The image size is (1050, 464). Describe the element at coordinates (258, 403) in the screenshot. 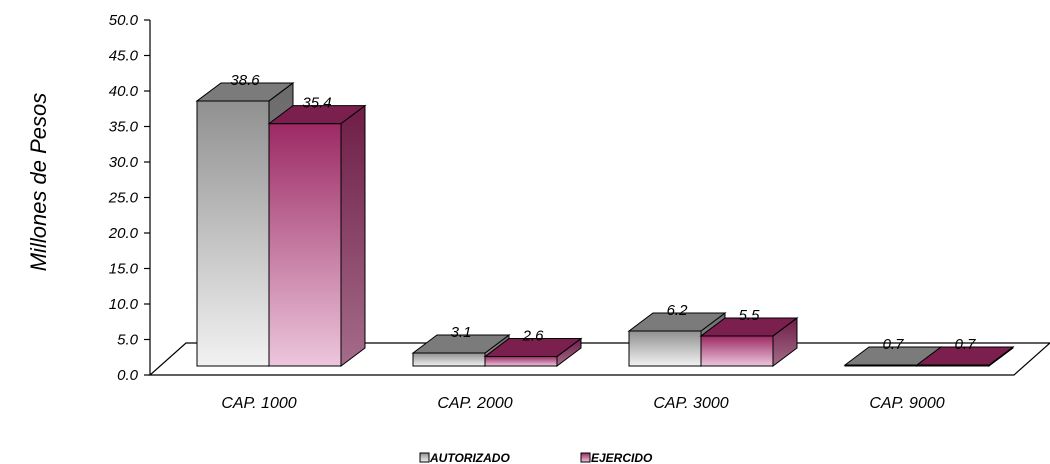

I see `category-label: CAP. 1000` at that location.